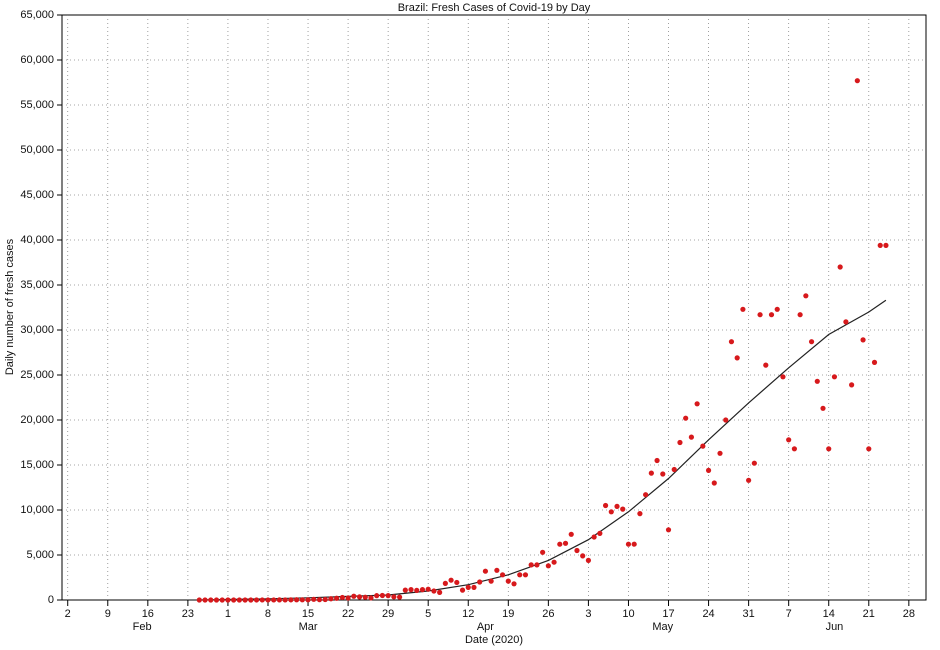 This screenshot has width=940, height=650. What do you see at coordinates (37, 510) in the screenshot?
I see `y-tick-label: 10,000` at bounding box center [37, 510].